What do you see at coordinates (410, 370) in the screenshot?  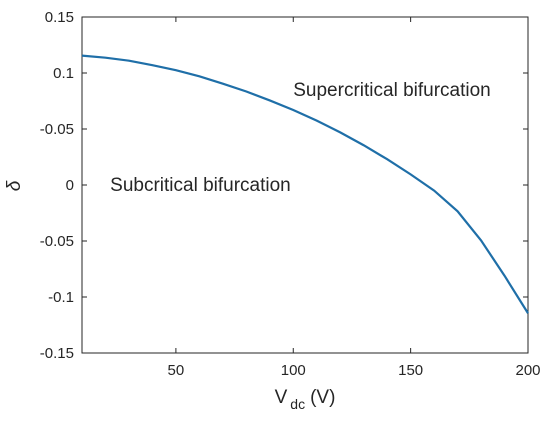 I see `x-tick-label: 150` at bounding box center [410, 370].